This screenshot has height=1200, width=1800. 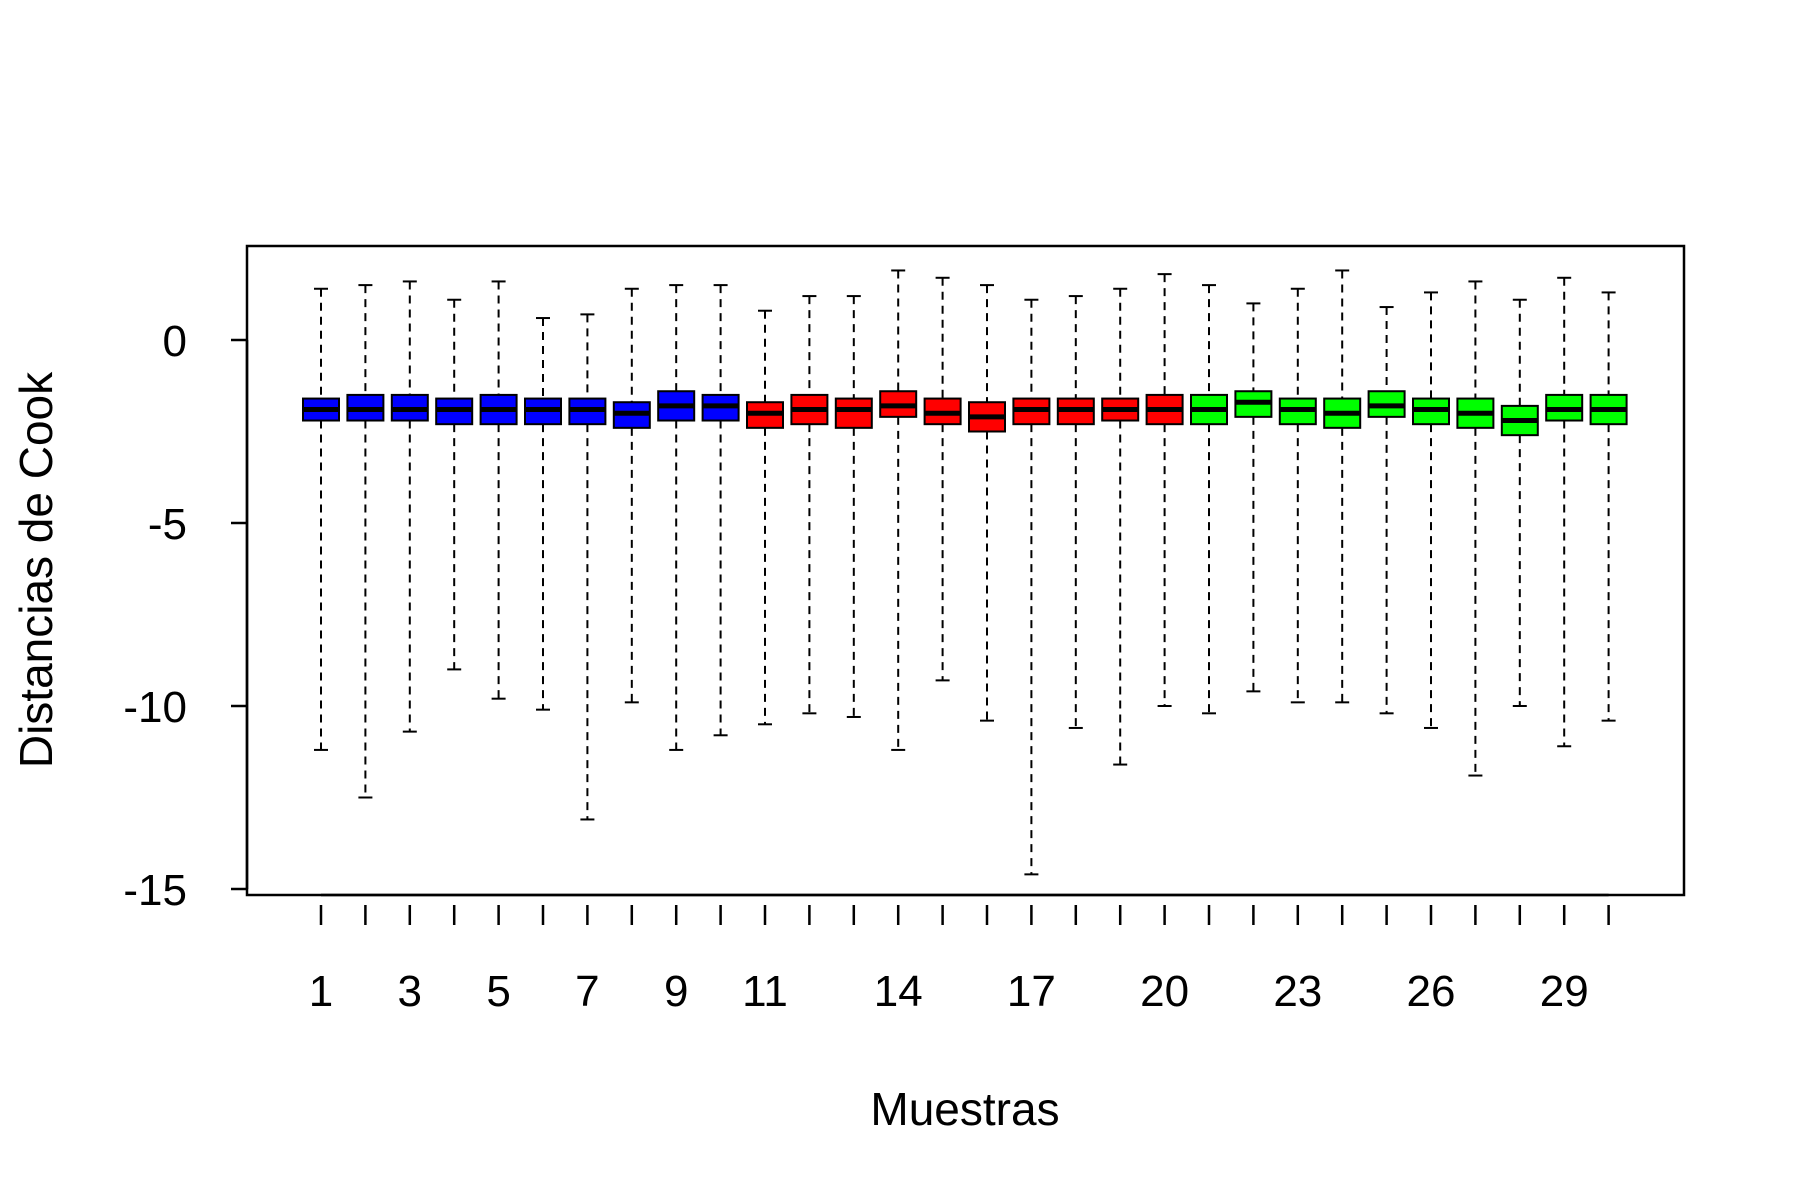 What do you see at coordinates (321, 991) in the screenshot?
I see `x-tick-label: 1` at bounding box center [321, 991].